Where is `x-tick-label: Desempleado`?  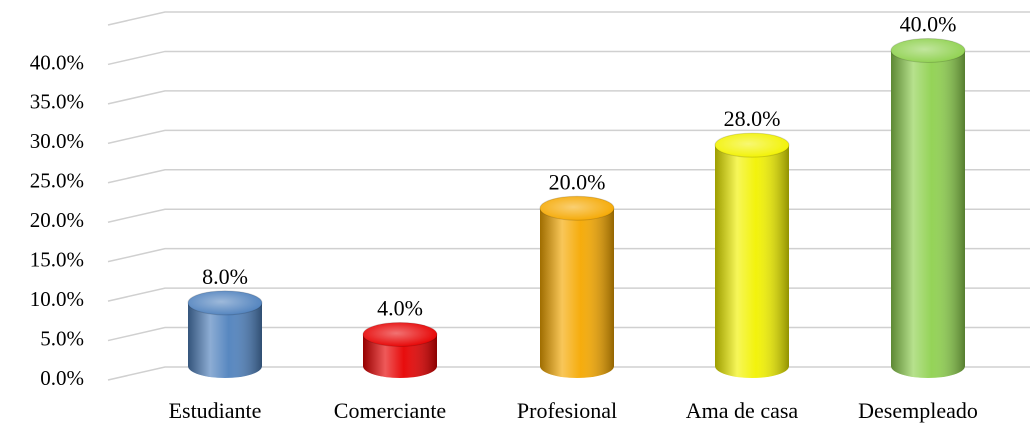 x-tick-label: Desempleado is located at coordinates (918, 410).